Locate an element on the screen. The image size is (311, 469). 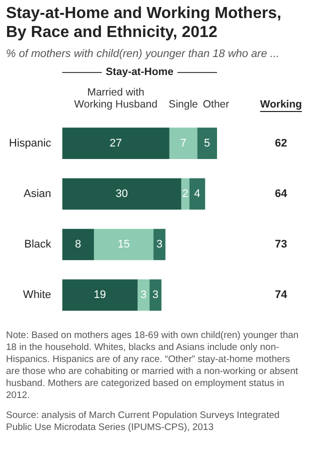
text: Working is located at coordinates (281, 104).